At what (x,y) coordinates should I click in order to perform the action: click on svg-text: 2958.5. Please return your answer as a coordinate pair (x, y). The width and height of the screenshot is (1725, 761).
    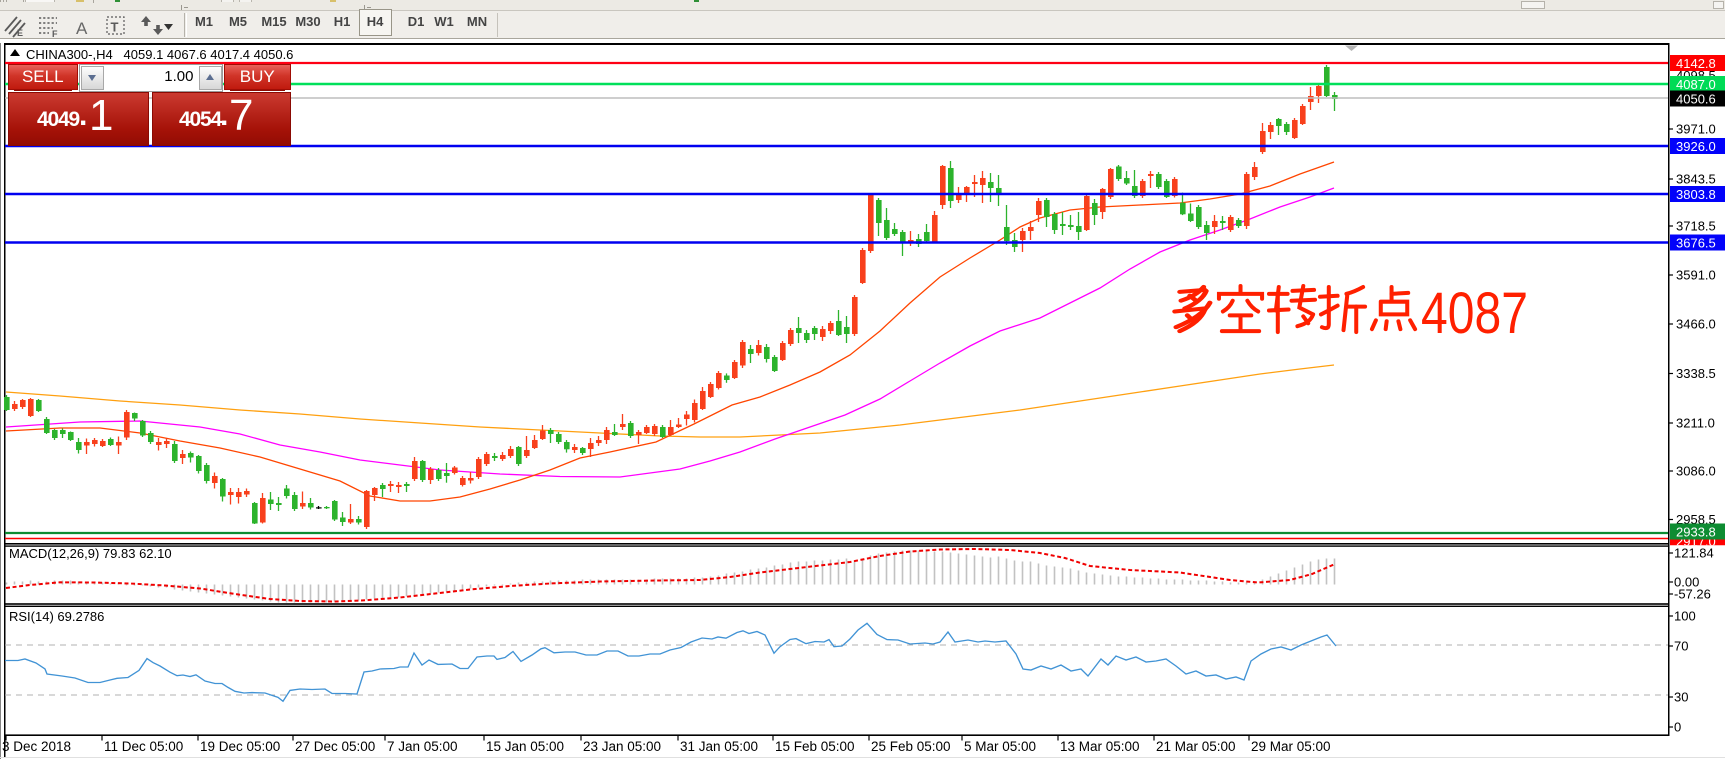
    Looking at the image, I should click on (1696, 519).